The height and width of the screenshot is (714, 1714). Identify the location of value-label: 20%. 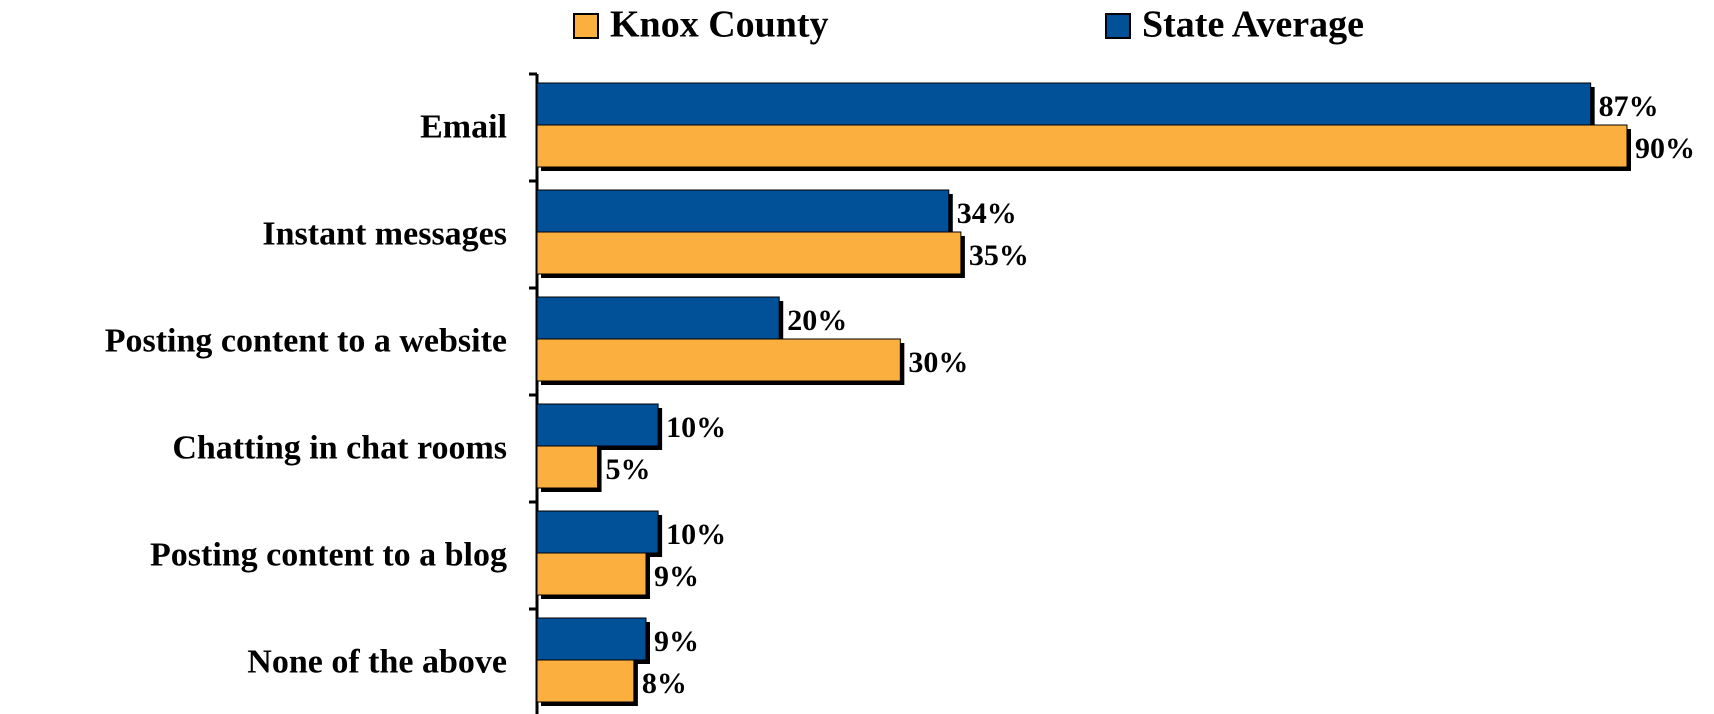
(817, 320).